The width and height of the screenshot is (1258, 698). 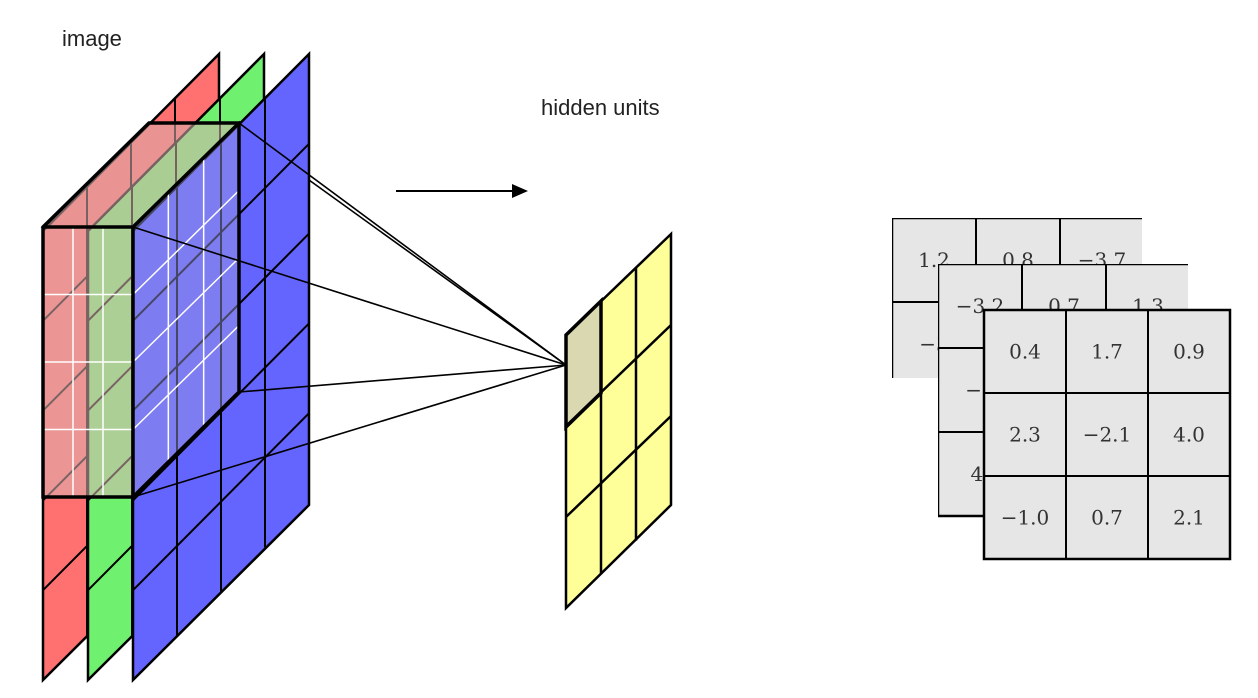 What do you see at coordinates (1025, 352) in the screenshot?
I see `matrix-cell-value: 0.4` at bounding box center [1025, 352].